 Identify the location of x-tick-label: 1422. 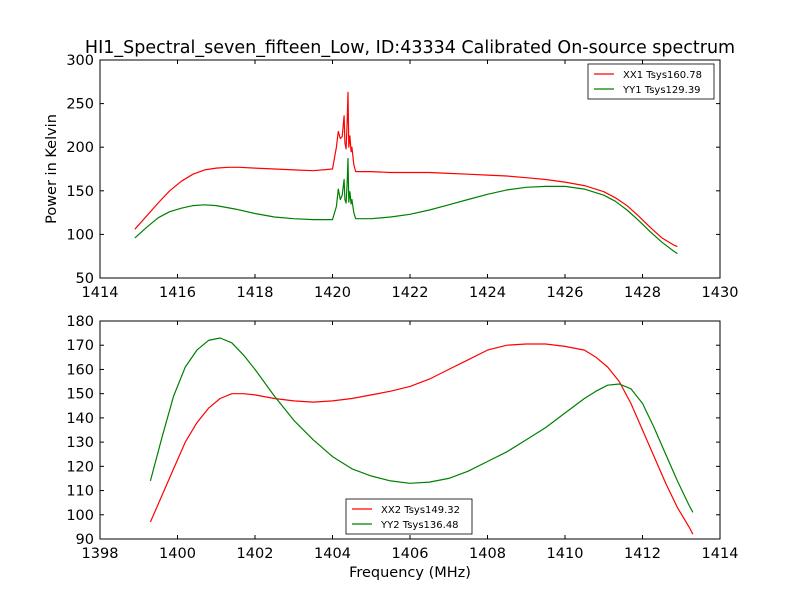
(410, 293).